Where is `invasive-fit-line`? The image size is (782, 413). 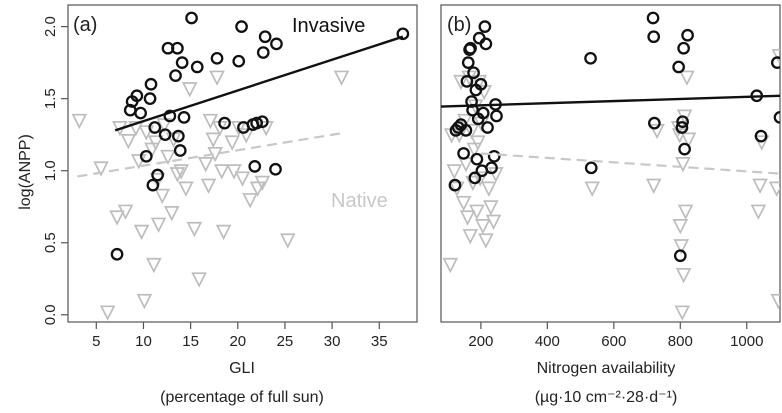 invasive-fit-line is located at coordinates (259, 83).